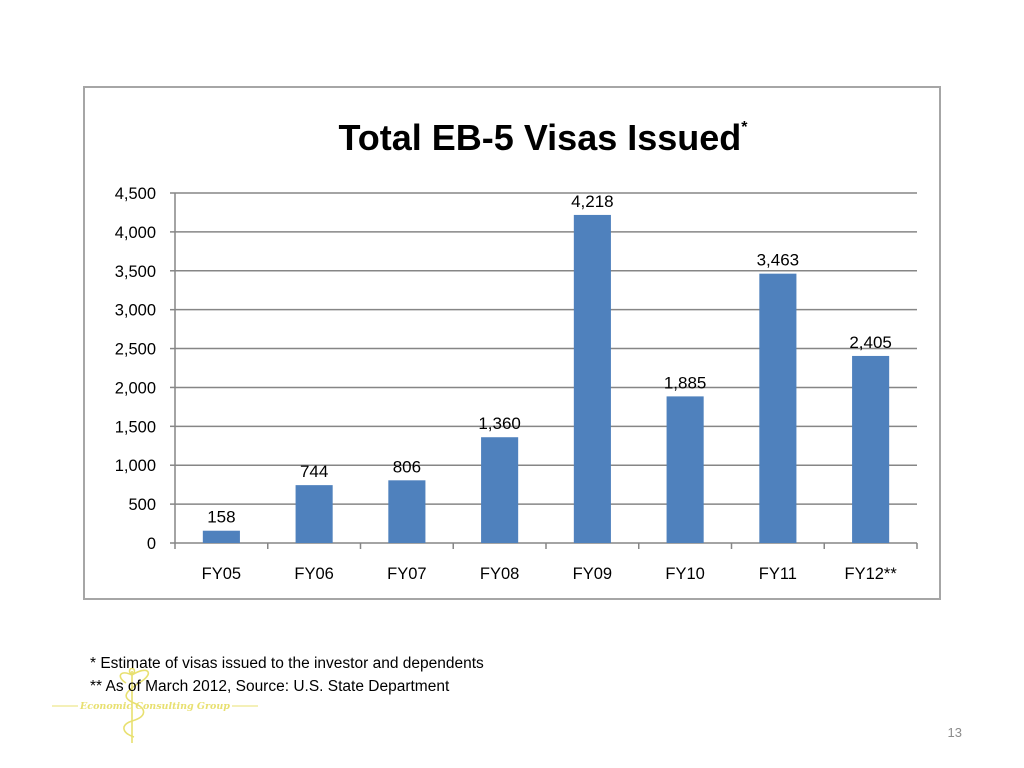  What do you see at coordinates (151, 544) in the screenshot?
I see `y-tick-label: 0` at bounding box center [151, 544].